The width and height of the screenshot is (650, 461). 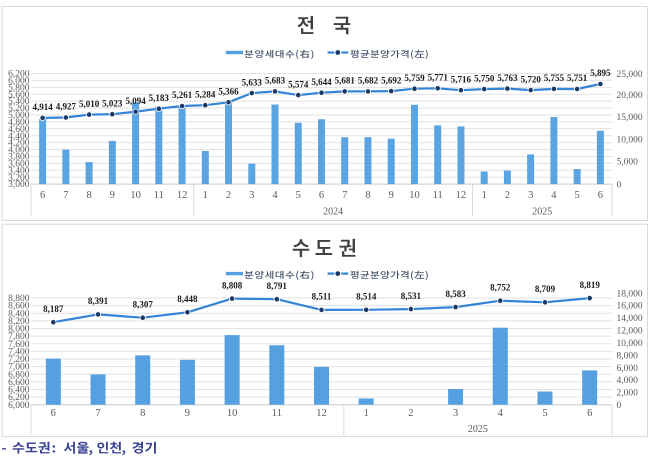 I want to click on svg-text: 5,716, so click(x=461, y=79).